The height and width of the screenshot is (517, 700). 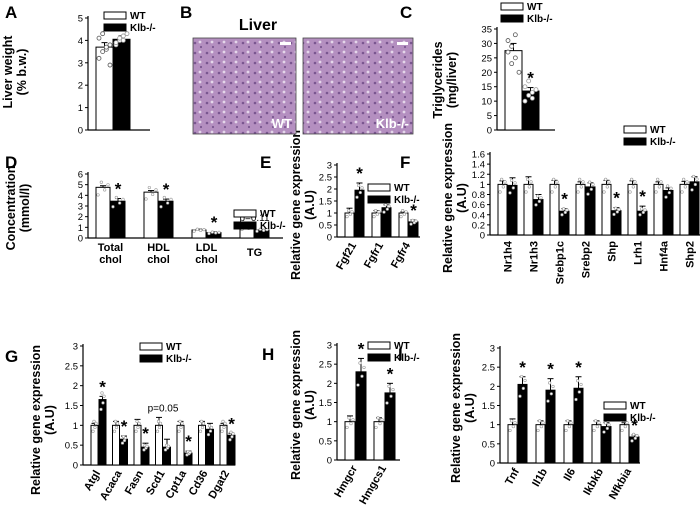 What do you see at coordinates (379, 199) in the screenshot?
I see `legend-swatch-ko` at bounding box center [379, 199].